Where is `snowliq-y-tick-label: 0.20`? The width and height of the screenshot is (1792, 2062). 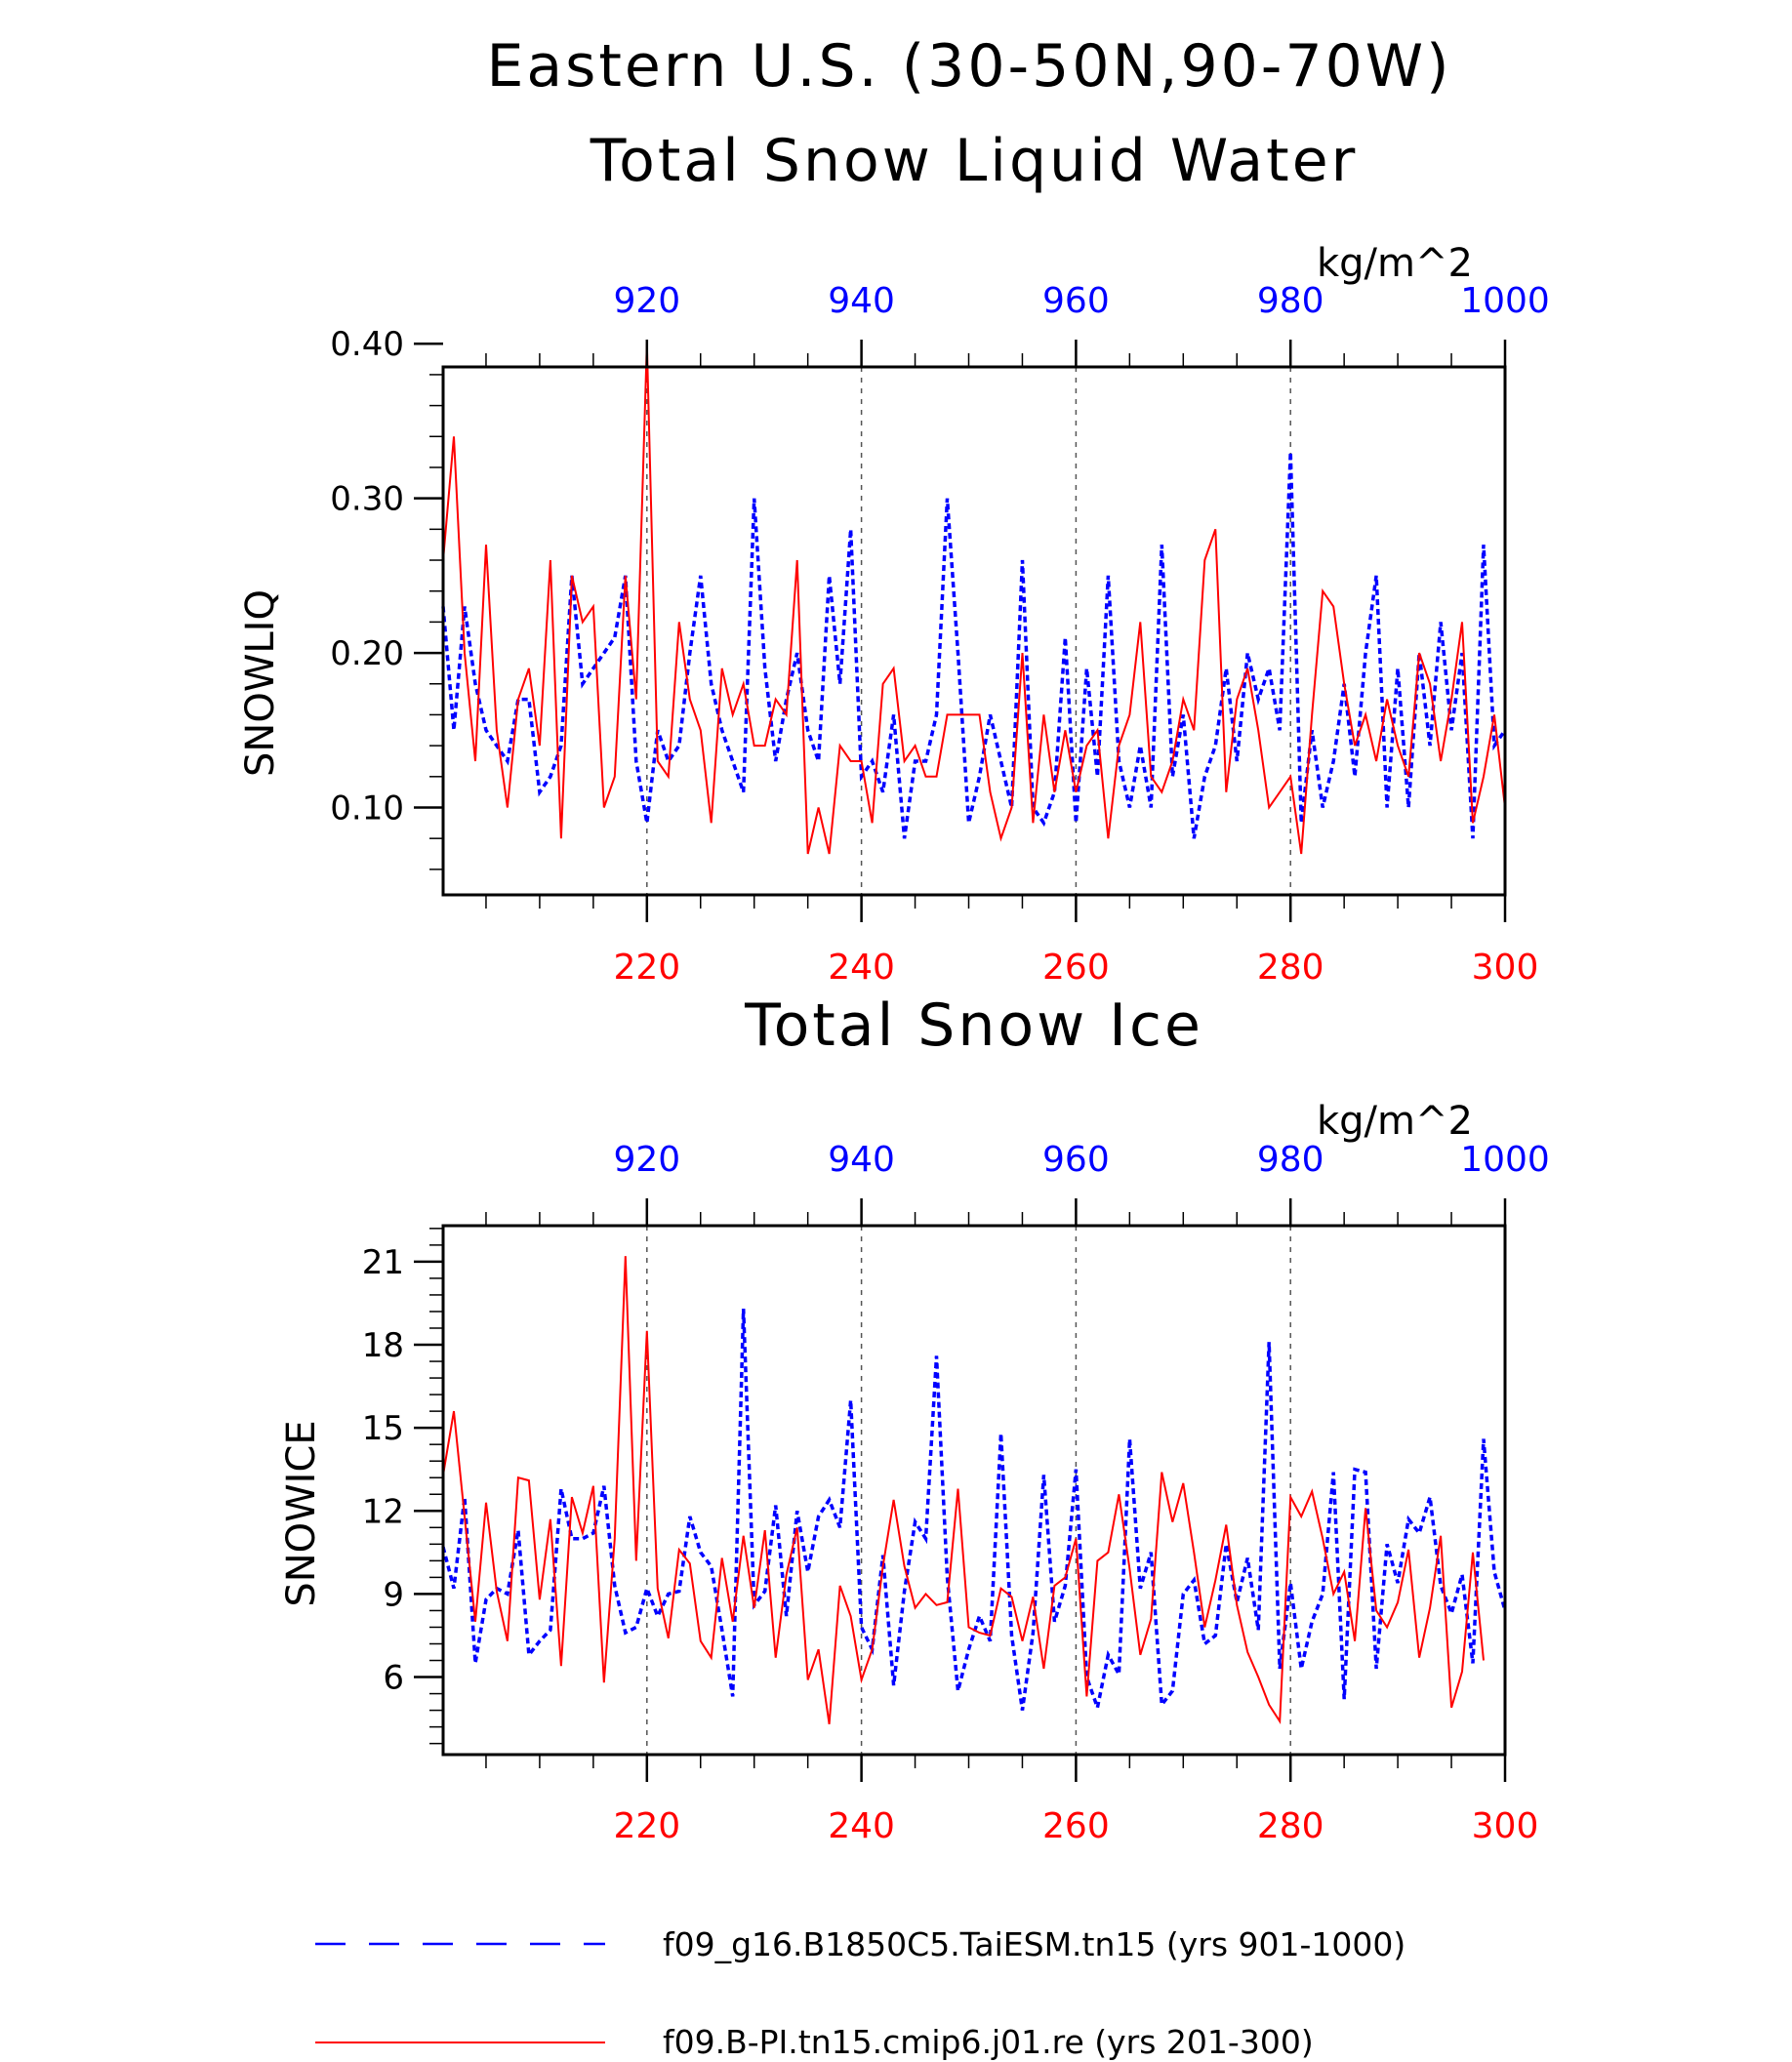
snowliq-y-tick-label: 0.20 is located at coordinates (367, 653).